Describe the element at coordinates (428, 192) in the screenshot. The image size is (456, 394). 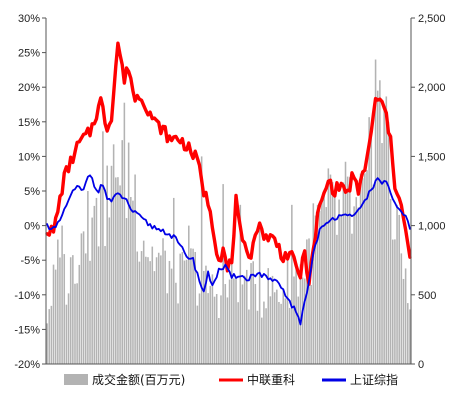
I see `y-axis-right-ticks: 0 500 1,000 1,500 2,000 2,500` at that location.